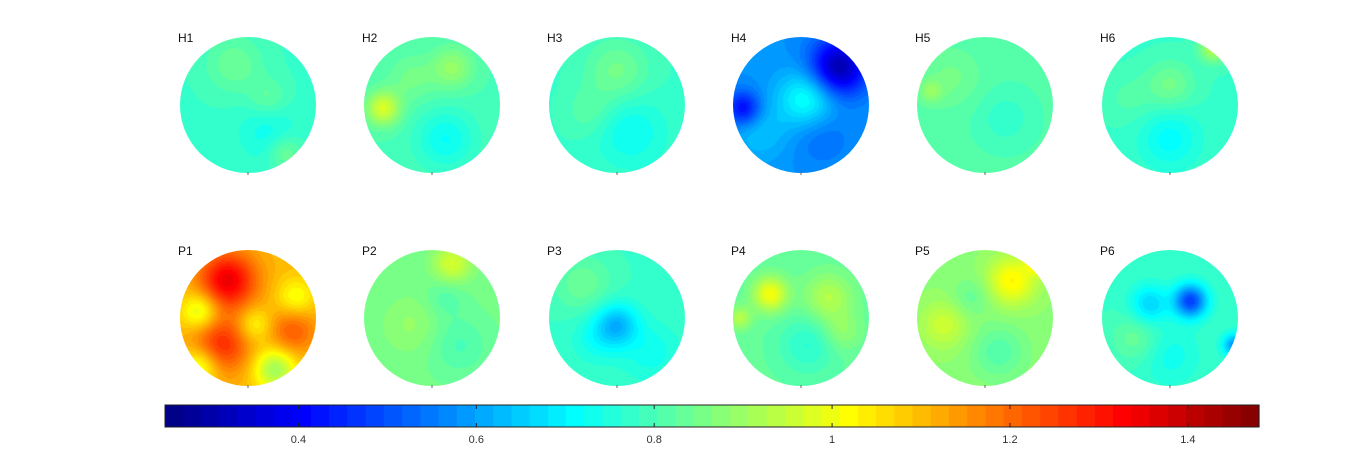 The image size is (1370, 450). Describe the element at coordinates (476, 440) in the screenshot. I see `colorbar-tick-label: 0.6` at that location.